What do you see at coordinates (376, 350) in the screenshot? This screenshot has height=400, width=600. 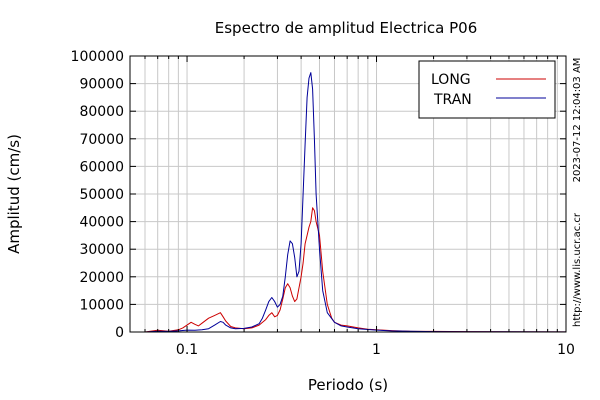 I see `x-tick-label: 1` at bounding box center [376, 350].